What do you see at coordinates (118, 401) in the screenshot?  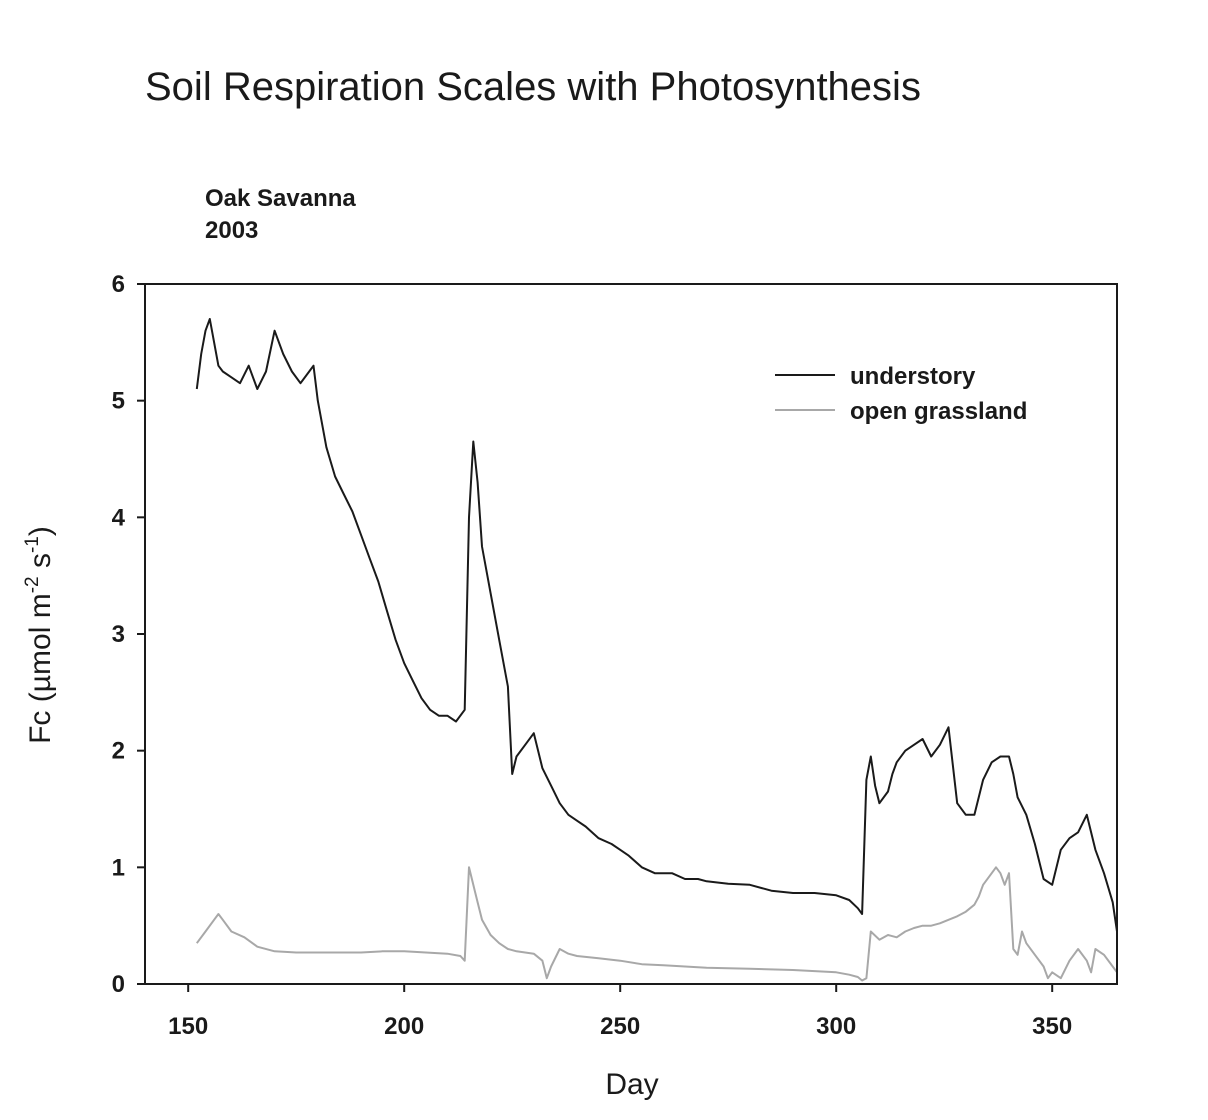 I see `y-tick-label: 5` at bounding box center [118, 401].